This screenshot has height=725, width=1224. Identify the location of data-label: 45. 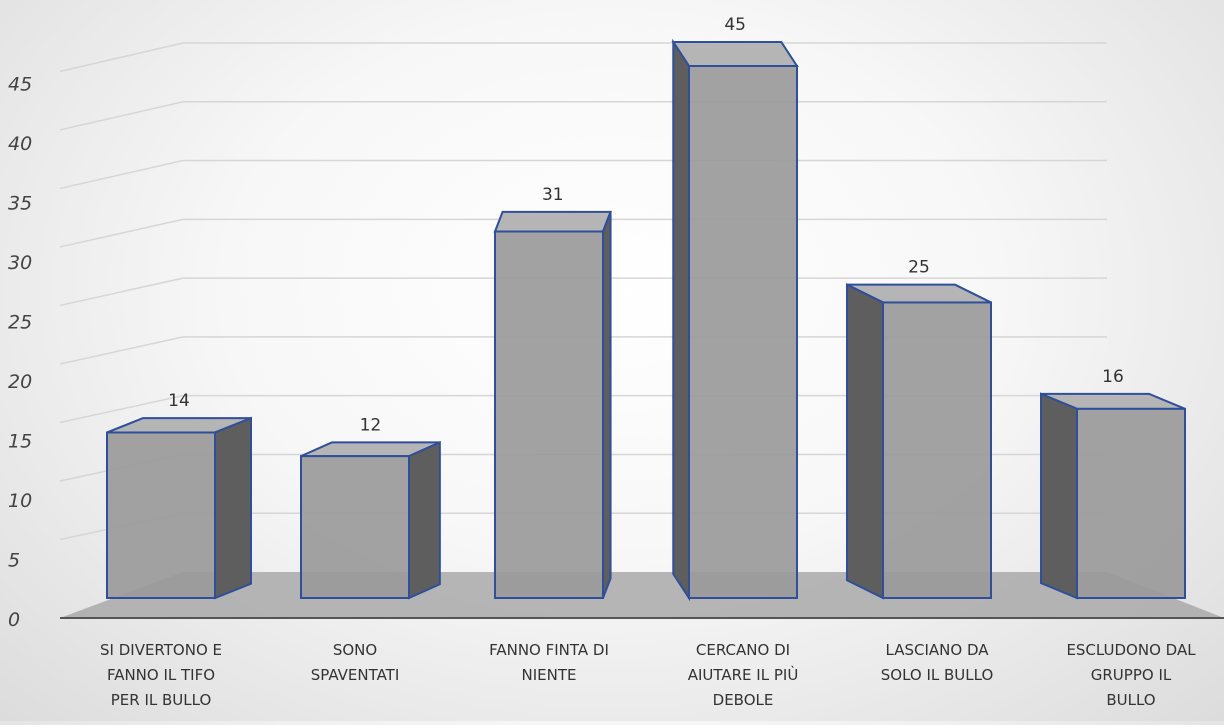
(735, 25).